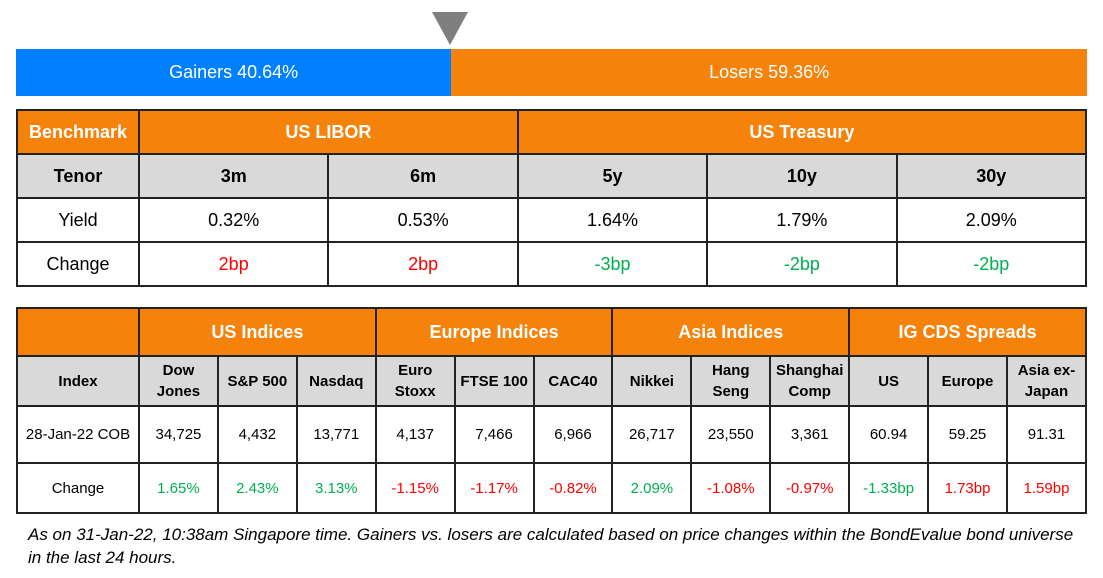  What do you see at coordinates (889, 434) in the screenshot?
I see `index-value: 60.94` at bounding box center [889, 434].